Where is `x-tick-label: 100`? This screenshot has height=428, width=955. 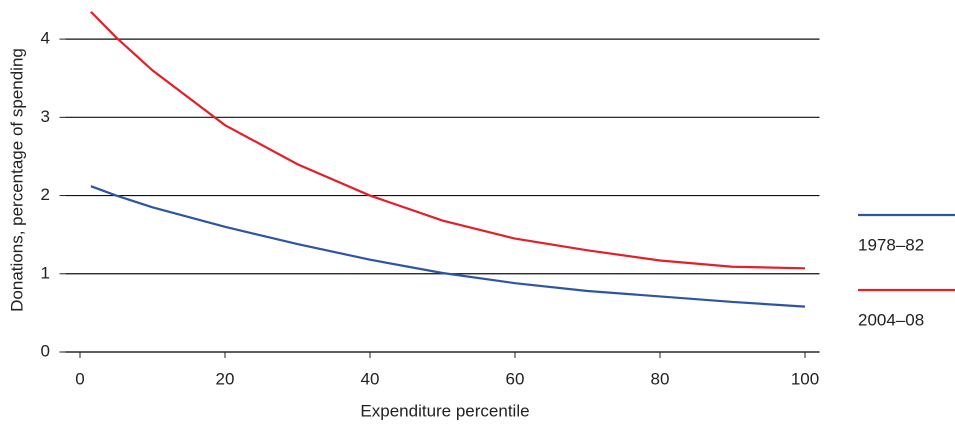
x-tick-label: 100 is located at coordinates (805, 378).